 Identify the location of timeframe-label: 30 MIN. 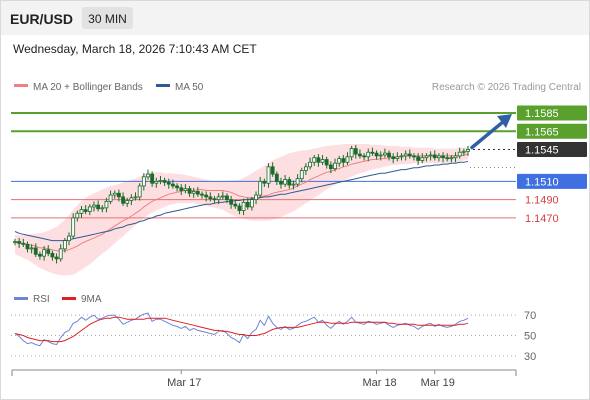
(107, 19).